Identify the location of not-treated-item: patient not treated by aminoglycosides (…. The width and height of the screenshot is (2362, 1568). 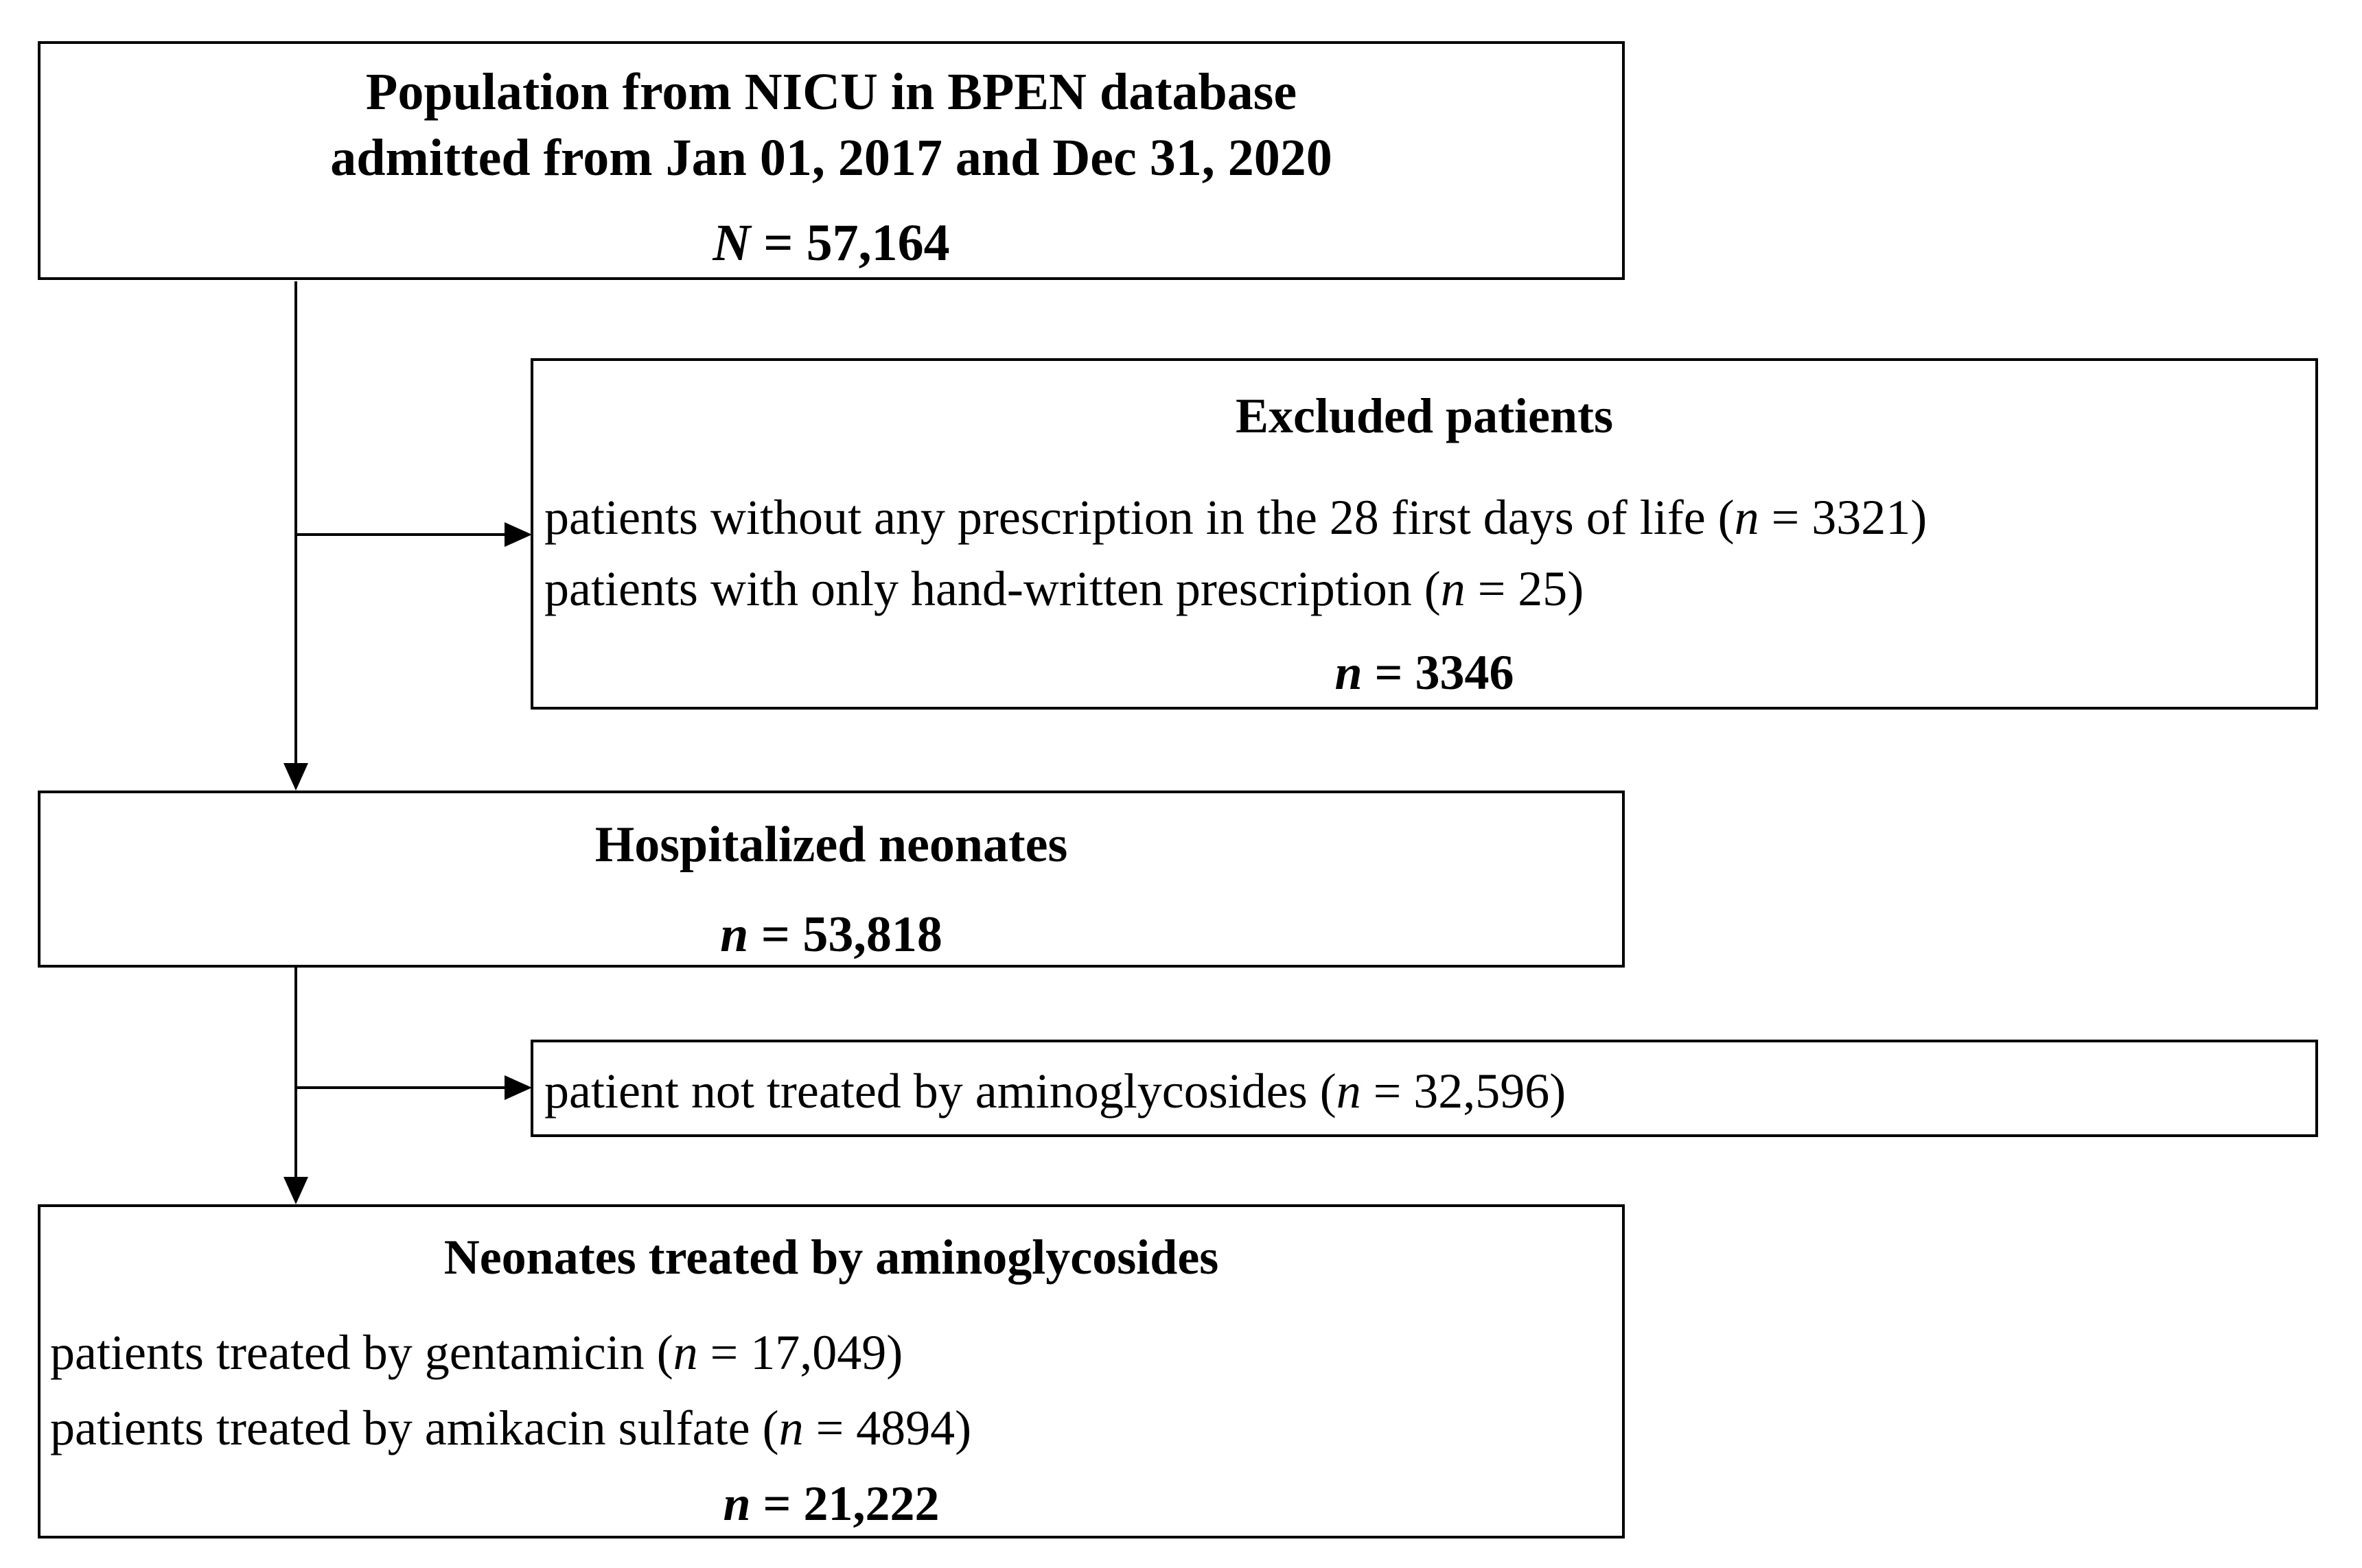
(1055, 1091).